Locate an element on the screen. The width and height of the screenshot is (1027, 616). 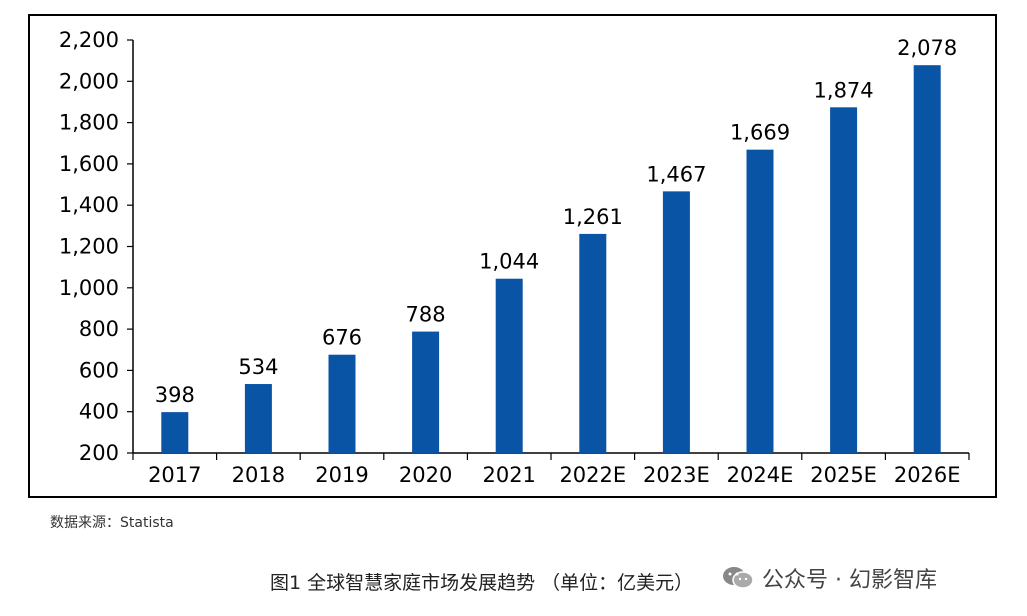
y-tick-label: 1,400 is located at coordinates (89, 205).